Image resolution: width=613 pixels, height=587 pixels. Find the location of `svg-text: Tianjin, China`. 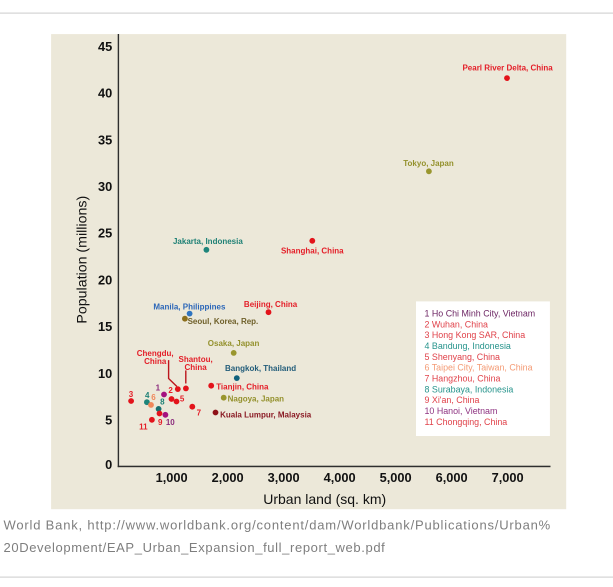

svg-text: Tianjin, China is located at coordinates (242, 387).